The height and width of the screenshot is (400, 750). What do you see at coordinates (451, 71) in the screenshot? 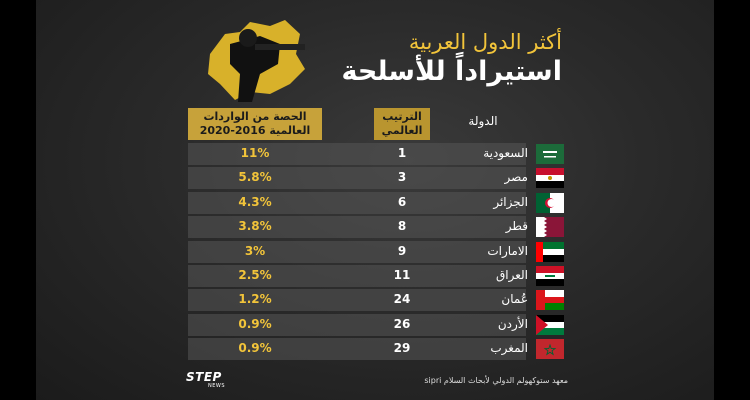
I see `title-line-2: استيراداً للأسلحة` at bounding box center [451, 71].